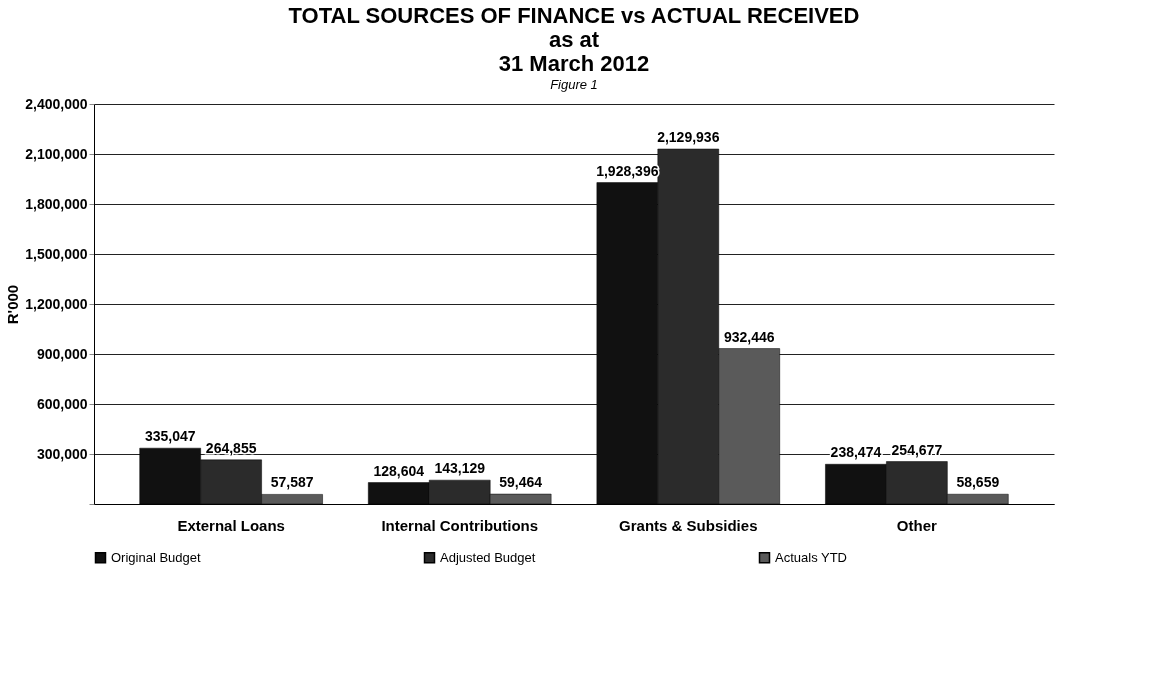  What do you see at coordinates (460, 525) in the screenshot?
I see `x-tick-label: Internal Contributions` at bounding box center [460, 525].